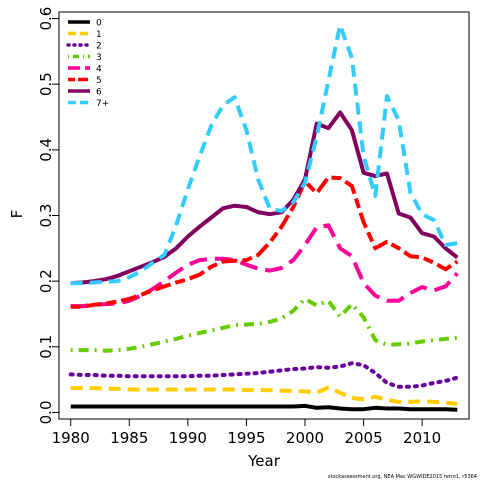 The width and height of the screenshot is (480, 480). Describe the element at coordinates (99, 35) in the screenshot. I see `legend-label: 1` at that location.